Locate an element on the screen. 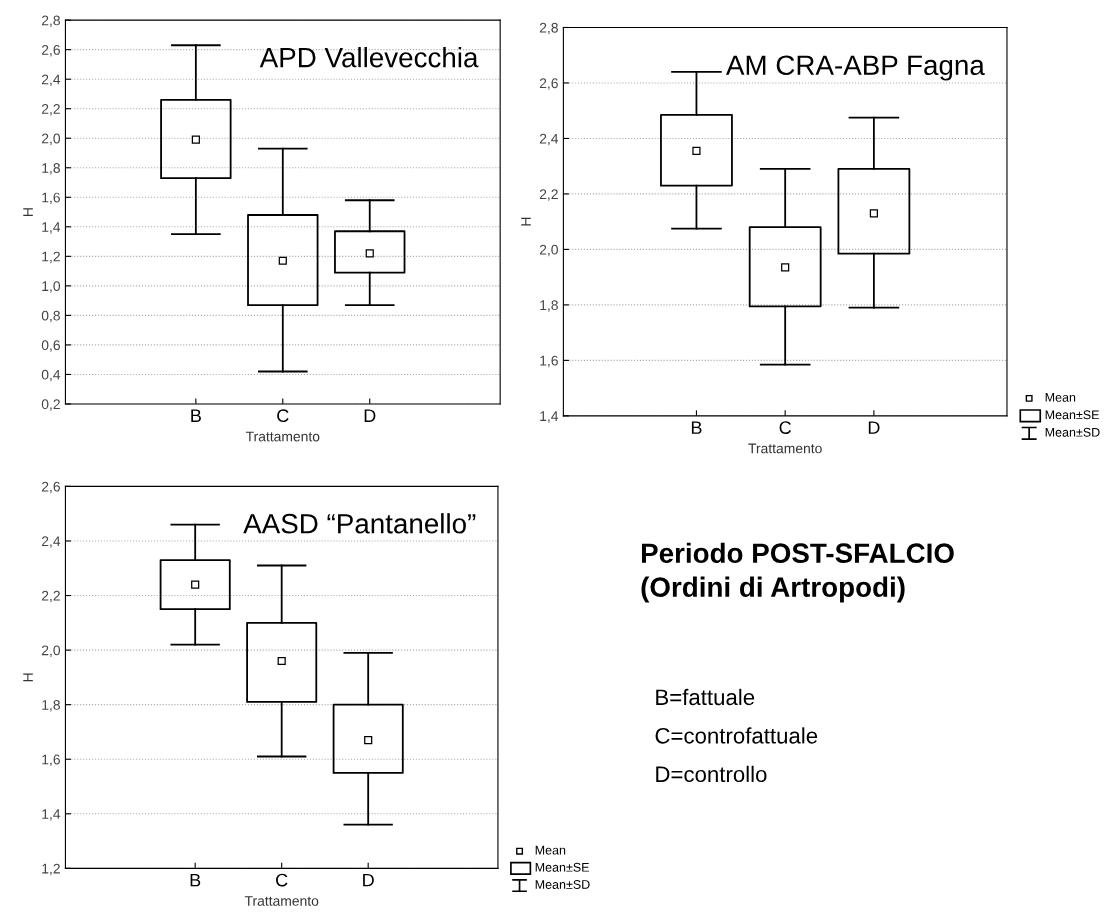  text: B=fattuale is located at coordinates (705, 697).